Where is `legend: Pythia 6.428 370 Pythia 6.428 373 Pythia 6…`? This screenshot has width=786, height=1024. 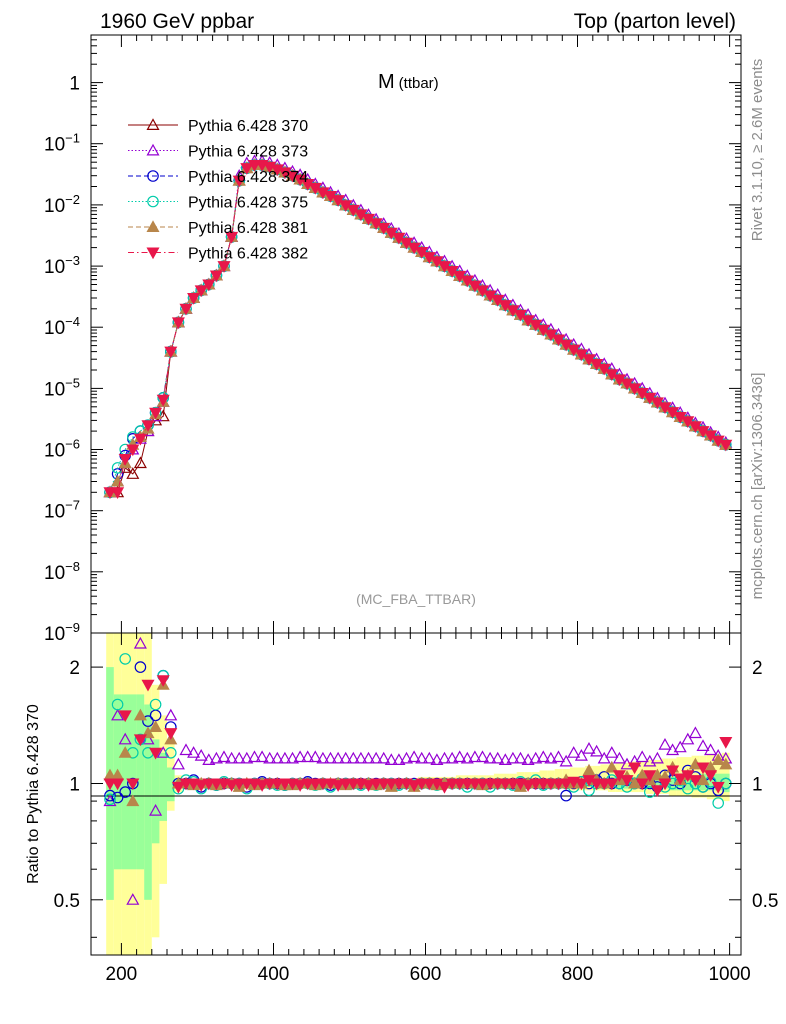
legend: Pythia 6.428 370 Pythia 6.428 373 Pythia 6… is located at coordinates (218, 190).